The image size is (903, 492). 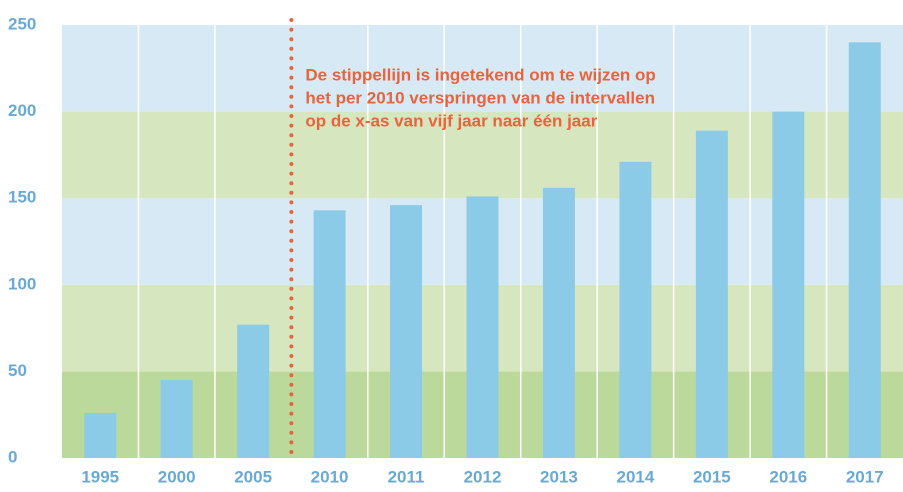 What do you see at coordinates (865, 476) in the screenshot?
I see `x-tick-label: 2017` at bounding box center [865, 476].